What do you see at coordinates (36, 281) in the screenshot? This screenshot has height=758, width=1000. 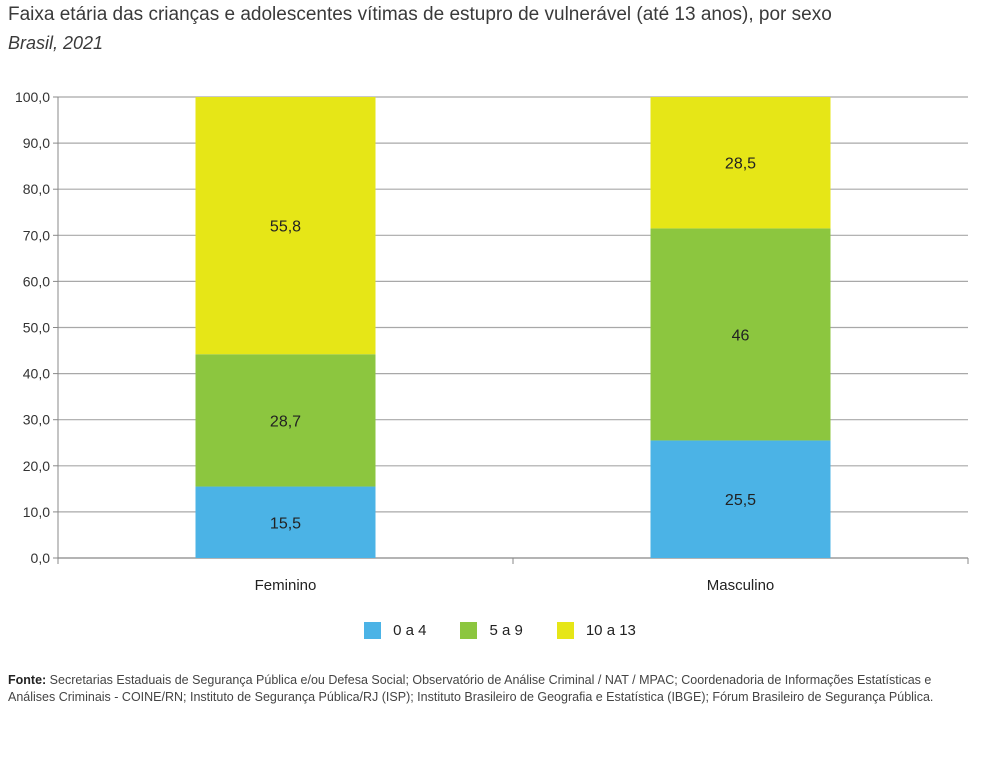 I see `y-tick-label: 60,0` at bounding box center [36, 281].